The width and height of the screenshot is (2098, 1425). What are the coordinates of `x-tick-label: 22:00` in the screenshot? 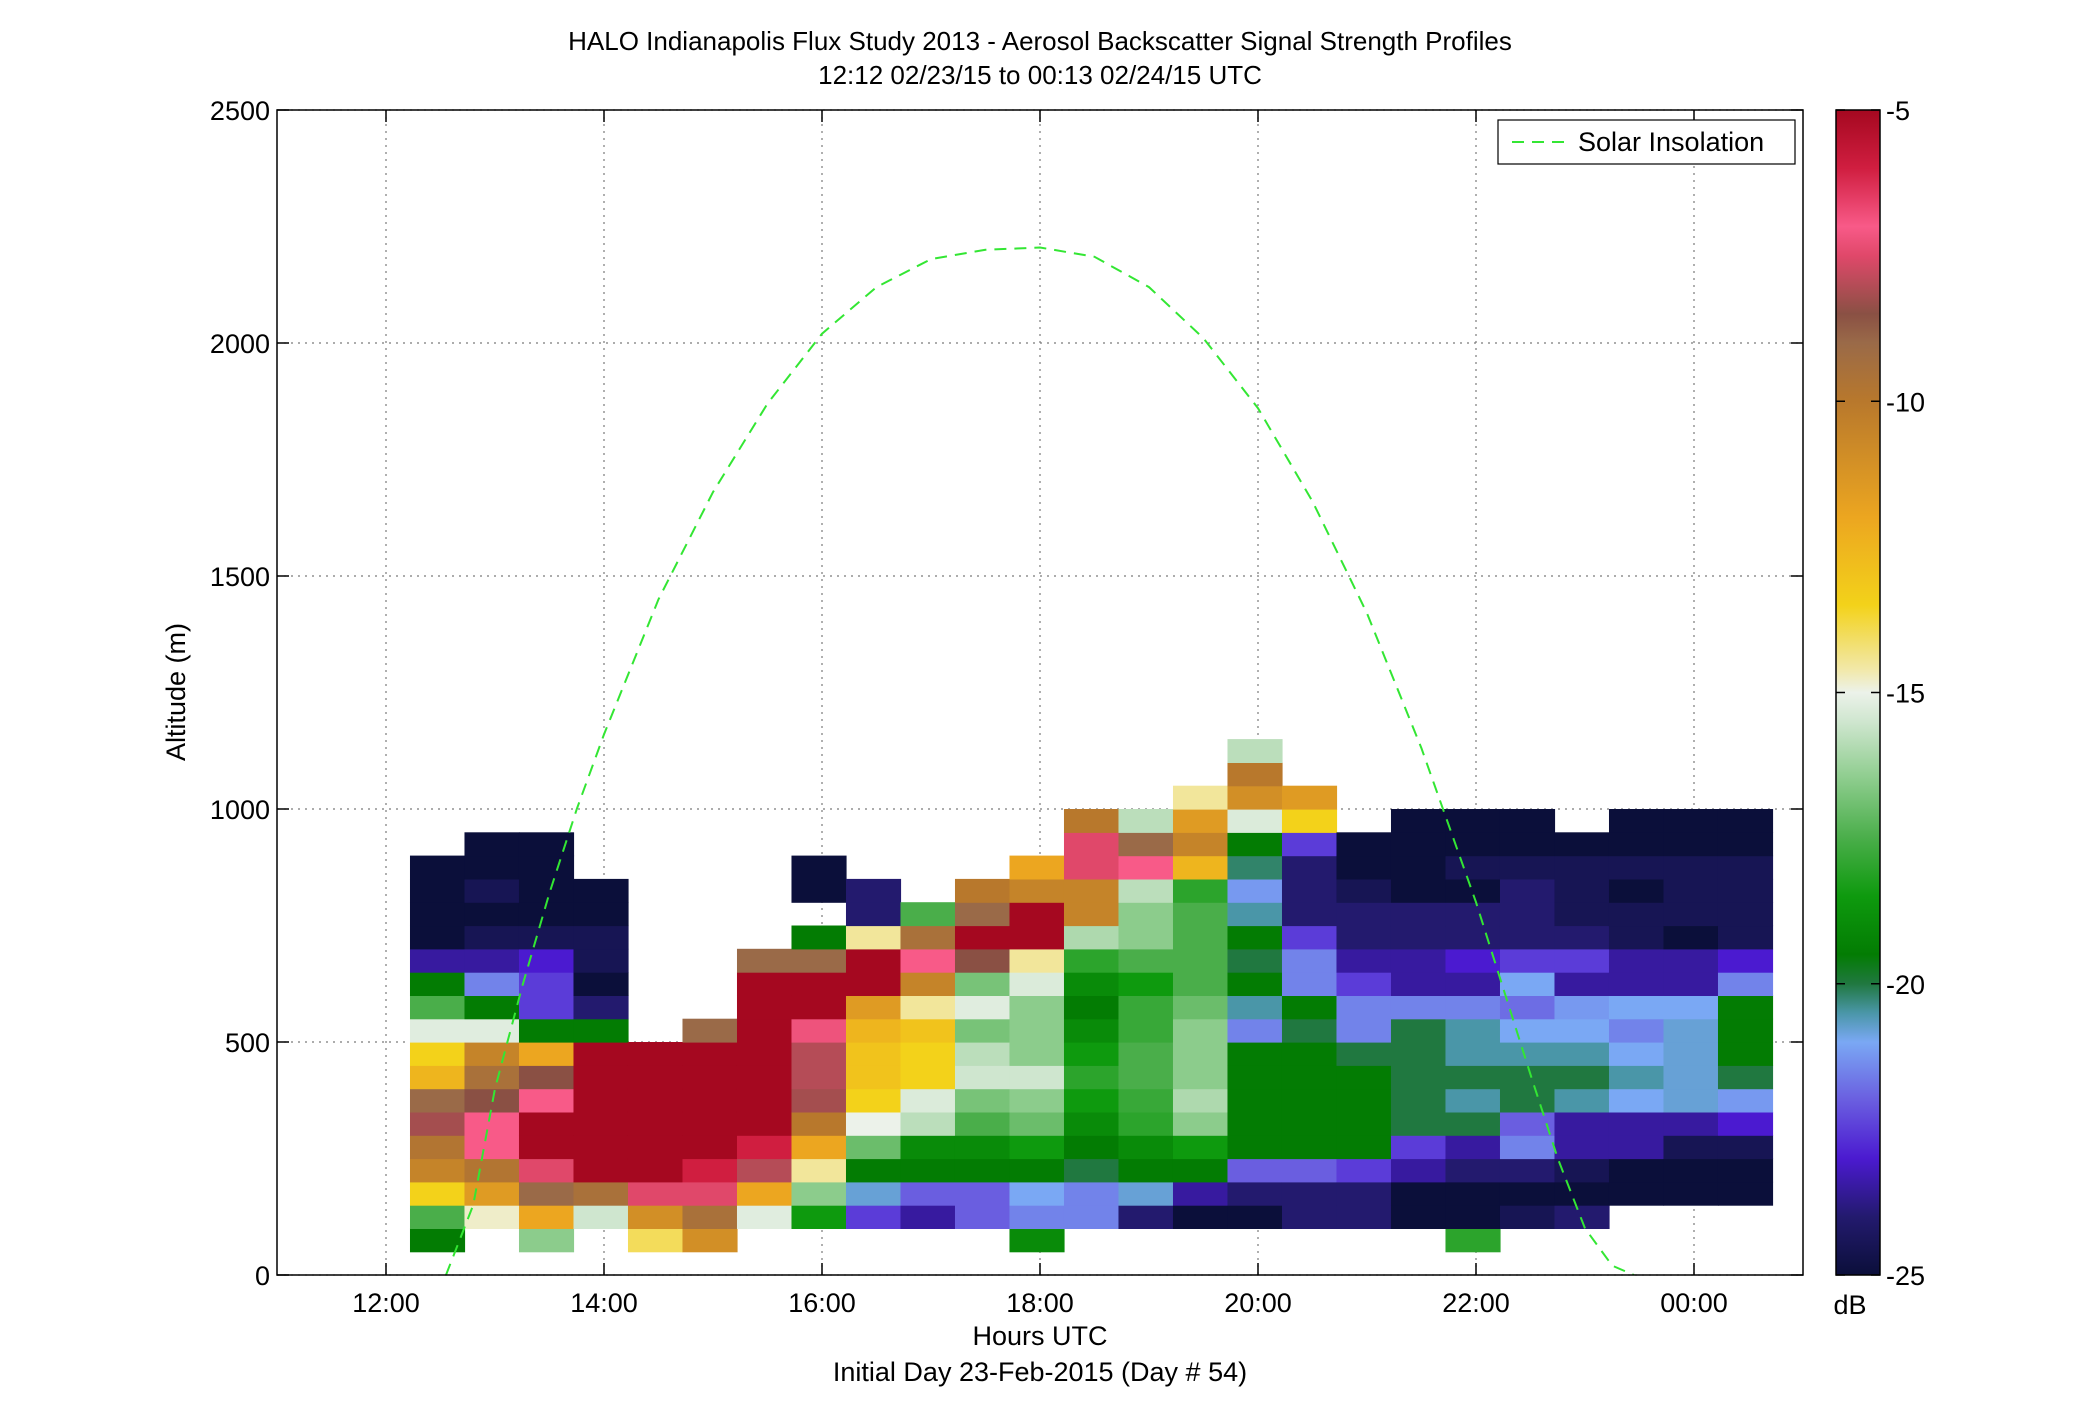 It's located at (1476, 1303).